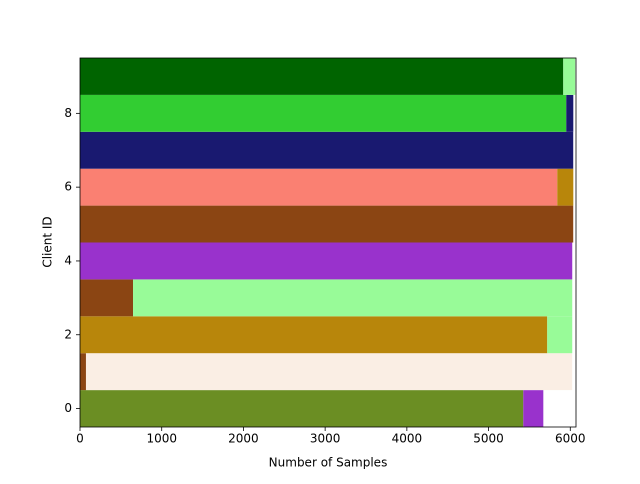 The image size is (640, 484). Describe the element at coordinates (68, 408) in the screenshot. I see `y-tick-label: 0` at that location.